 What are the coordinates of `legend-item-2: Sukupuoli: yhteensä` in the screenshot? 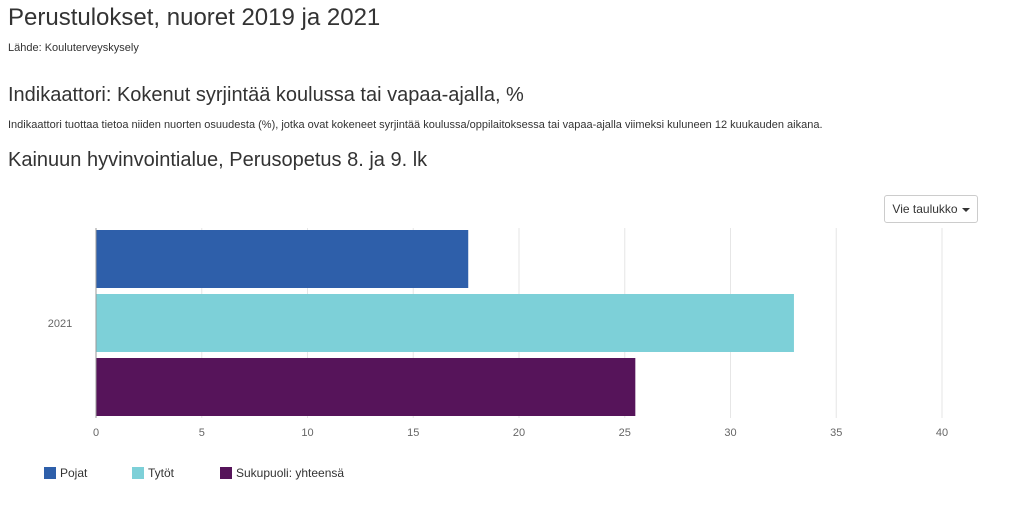 It's located at (282, 473).